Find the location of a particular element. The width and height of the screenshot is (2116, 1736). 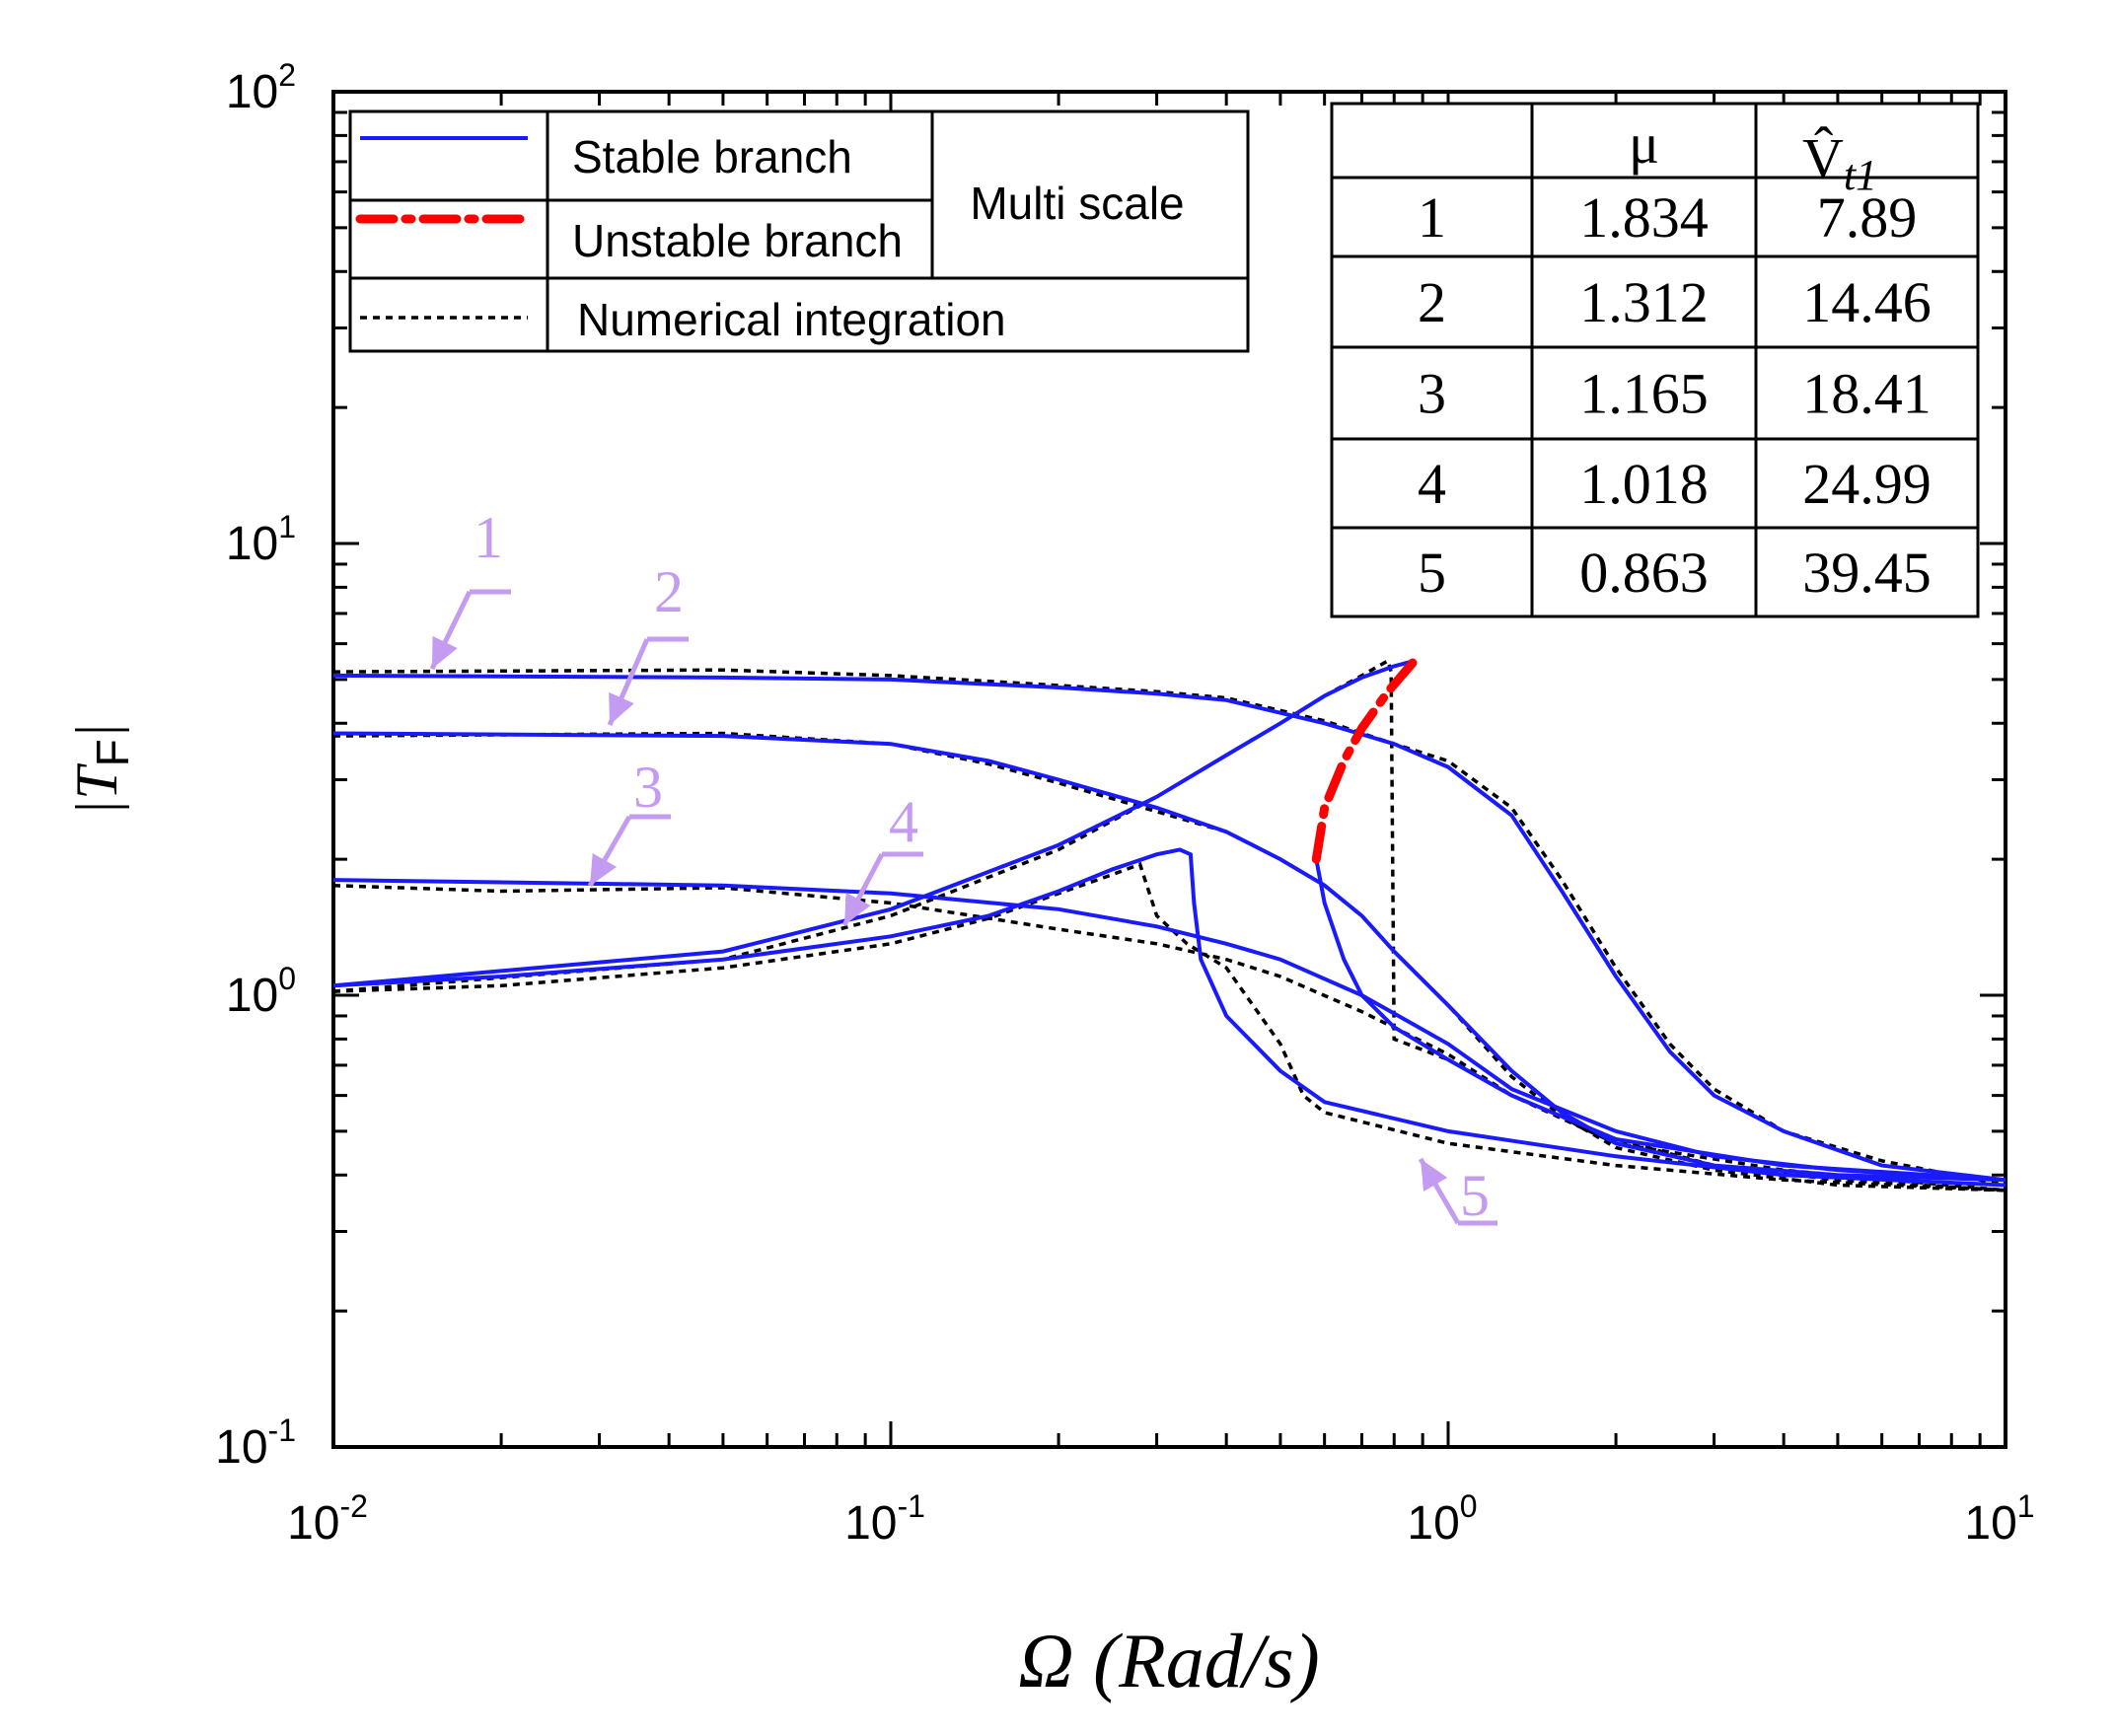

series-line-3-numerical is located at coordinates (1169, 1038).